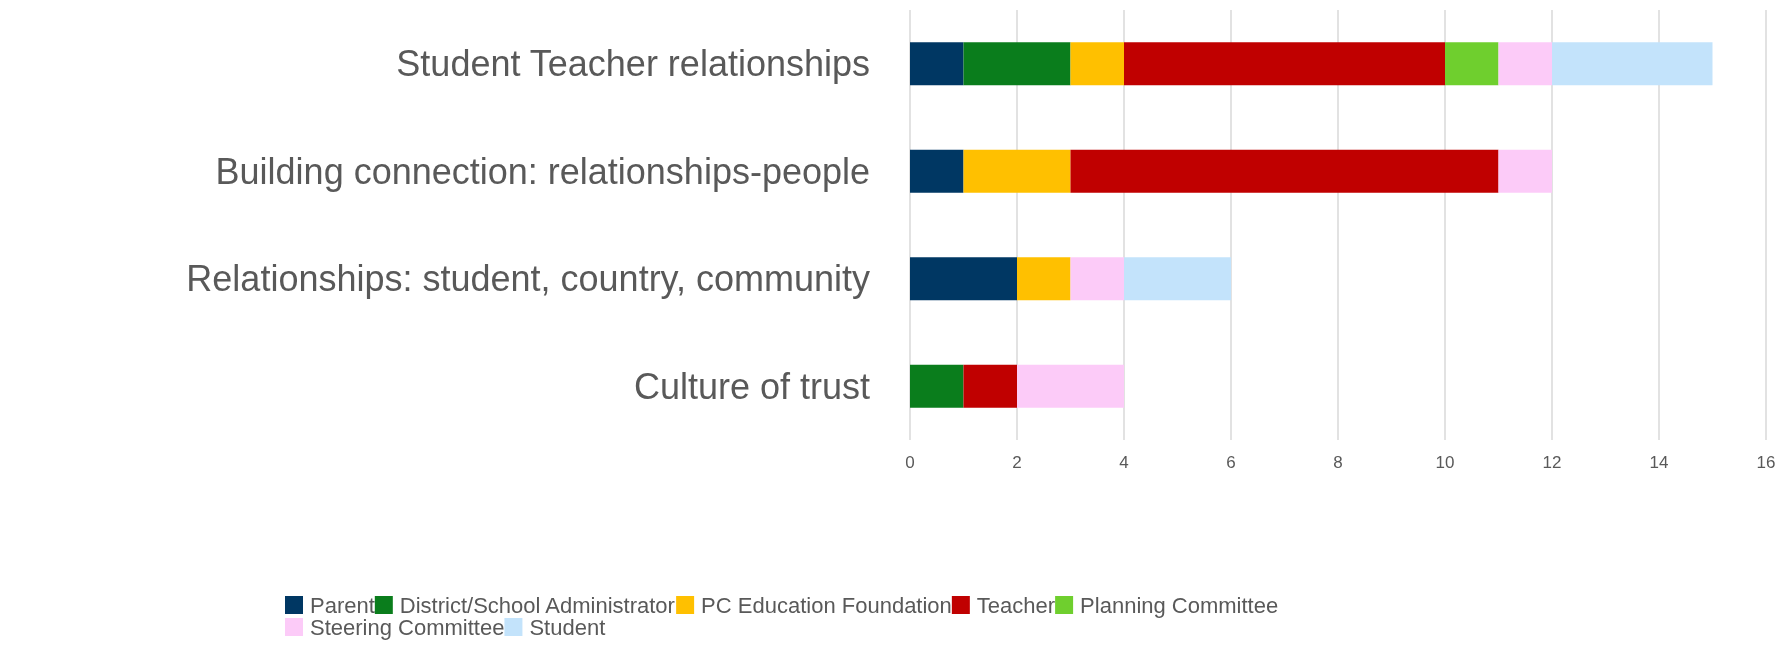  What do you see at coordinates (1179, 605) in the screenshot?
I see `legend-label: Planning Committee` at bounding box center [1179, 605].